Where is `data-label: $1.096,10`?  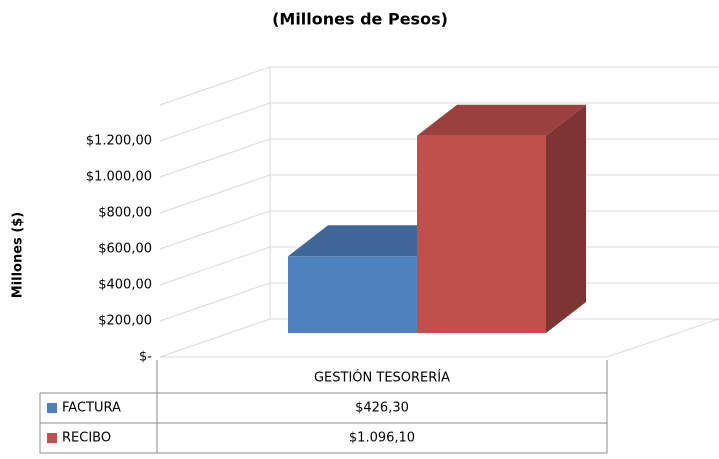 data-label: $1.096,10 is located at coordinates (382, 438).